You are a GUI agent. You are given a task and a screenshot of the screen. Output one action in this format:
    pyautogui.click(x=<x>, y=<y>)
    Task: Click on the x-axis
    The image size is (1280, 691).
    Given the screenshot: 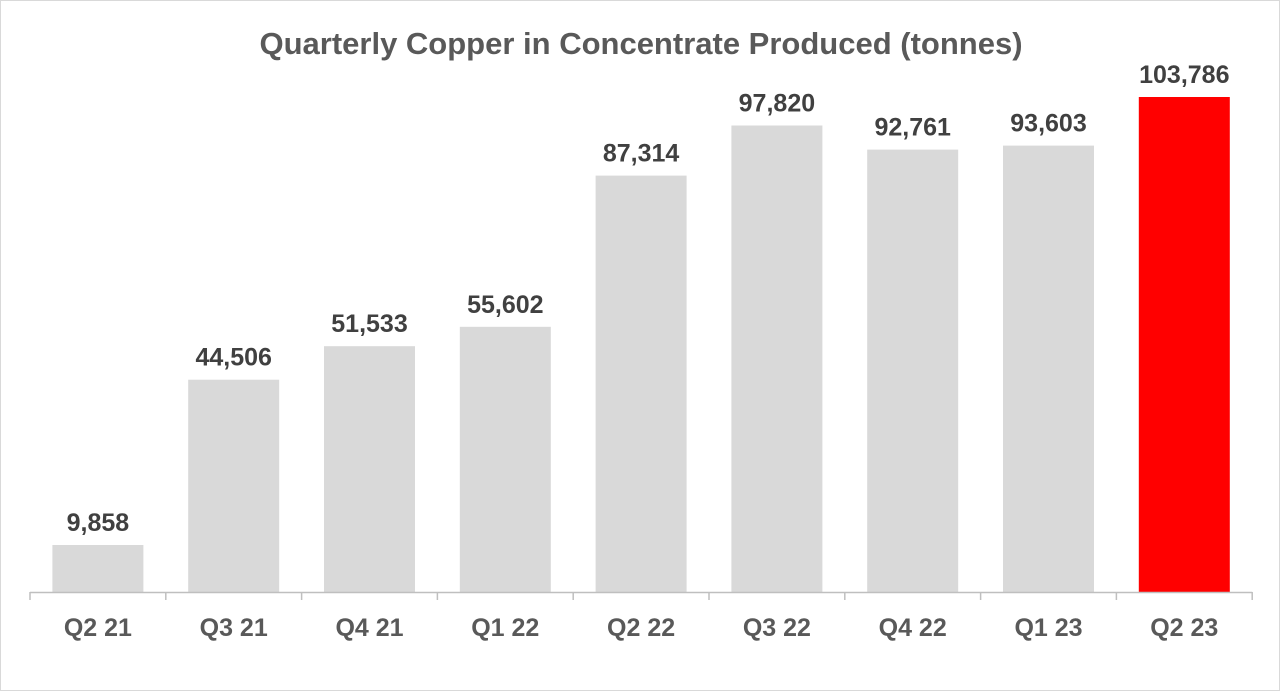 What is the action you would take?
    pyautogui.click(x=641, y=595)
    